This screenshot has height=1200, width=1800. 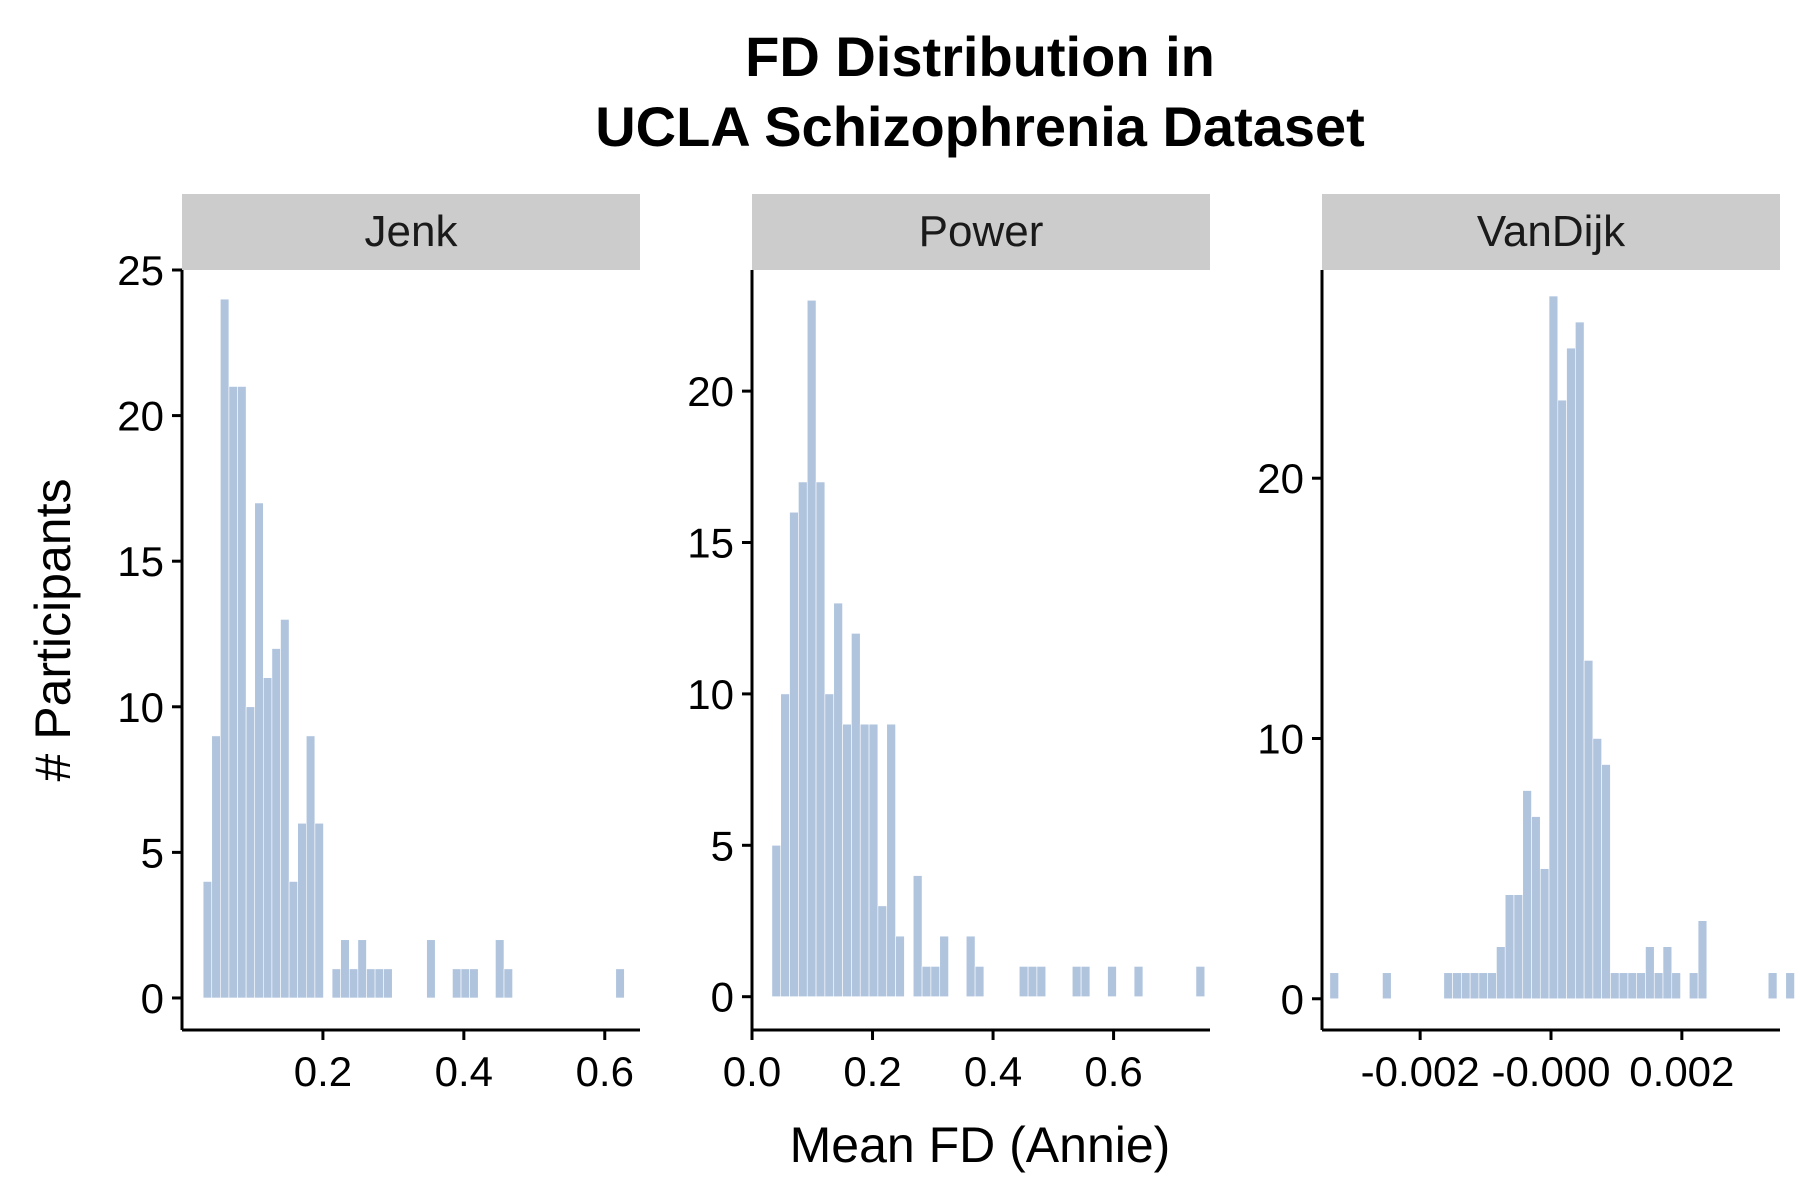 What do you see at coordinates (1681, 1071) in the screenshot?
I see `x-tick-label: 0.002` at bounding box center [1681, 1071].